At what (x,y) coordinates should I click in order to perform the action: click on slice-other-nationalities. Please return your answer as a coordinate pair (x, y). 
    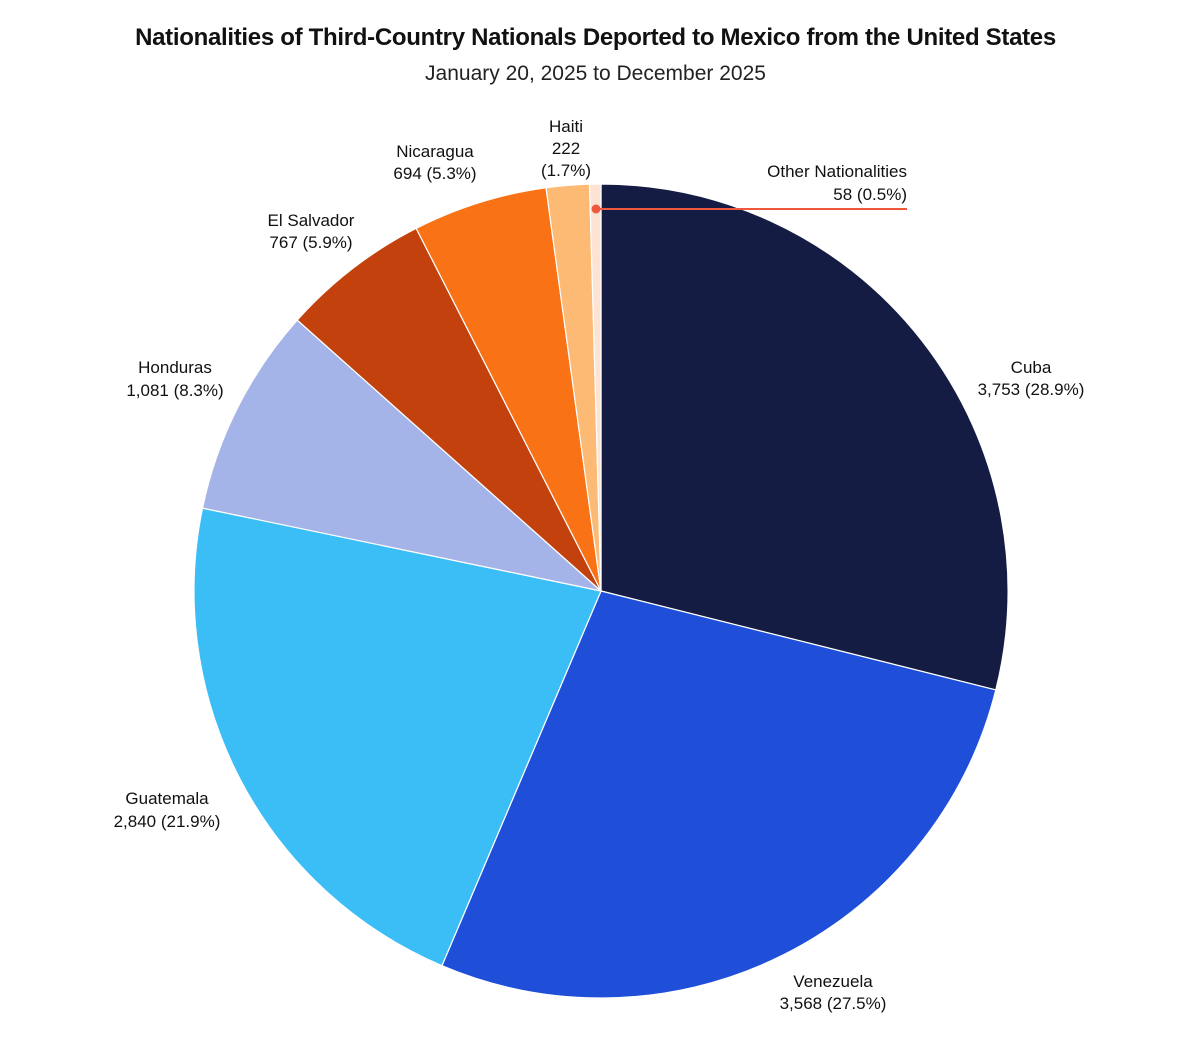
    Looking at the image, I should click on (595, 387).